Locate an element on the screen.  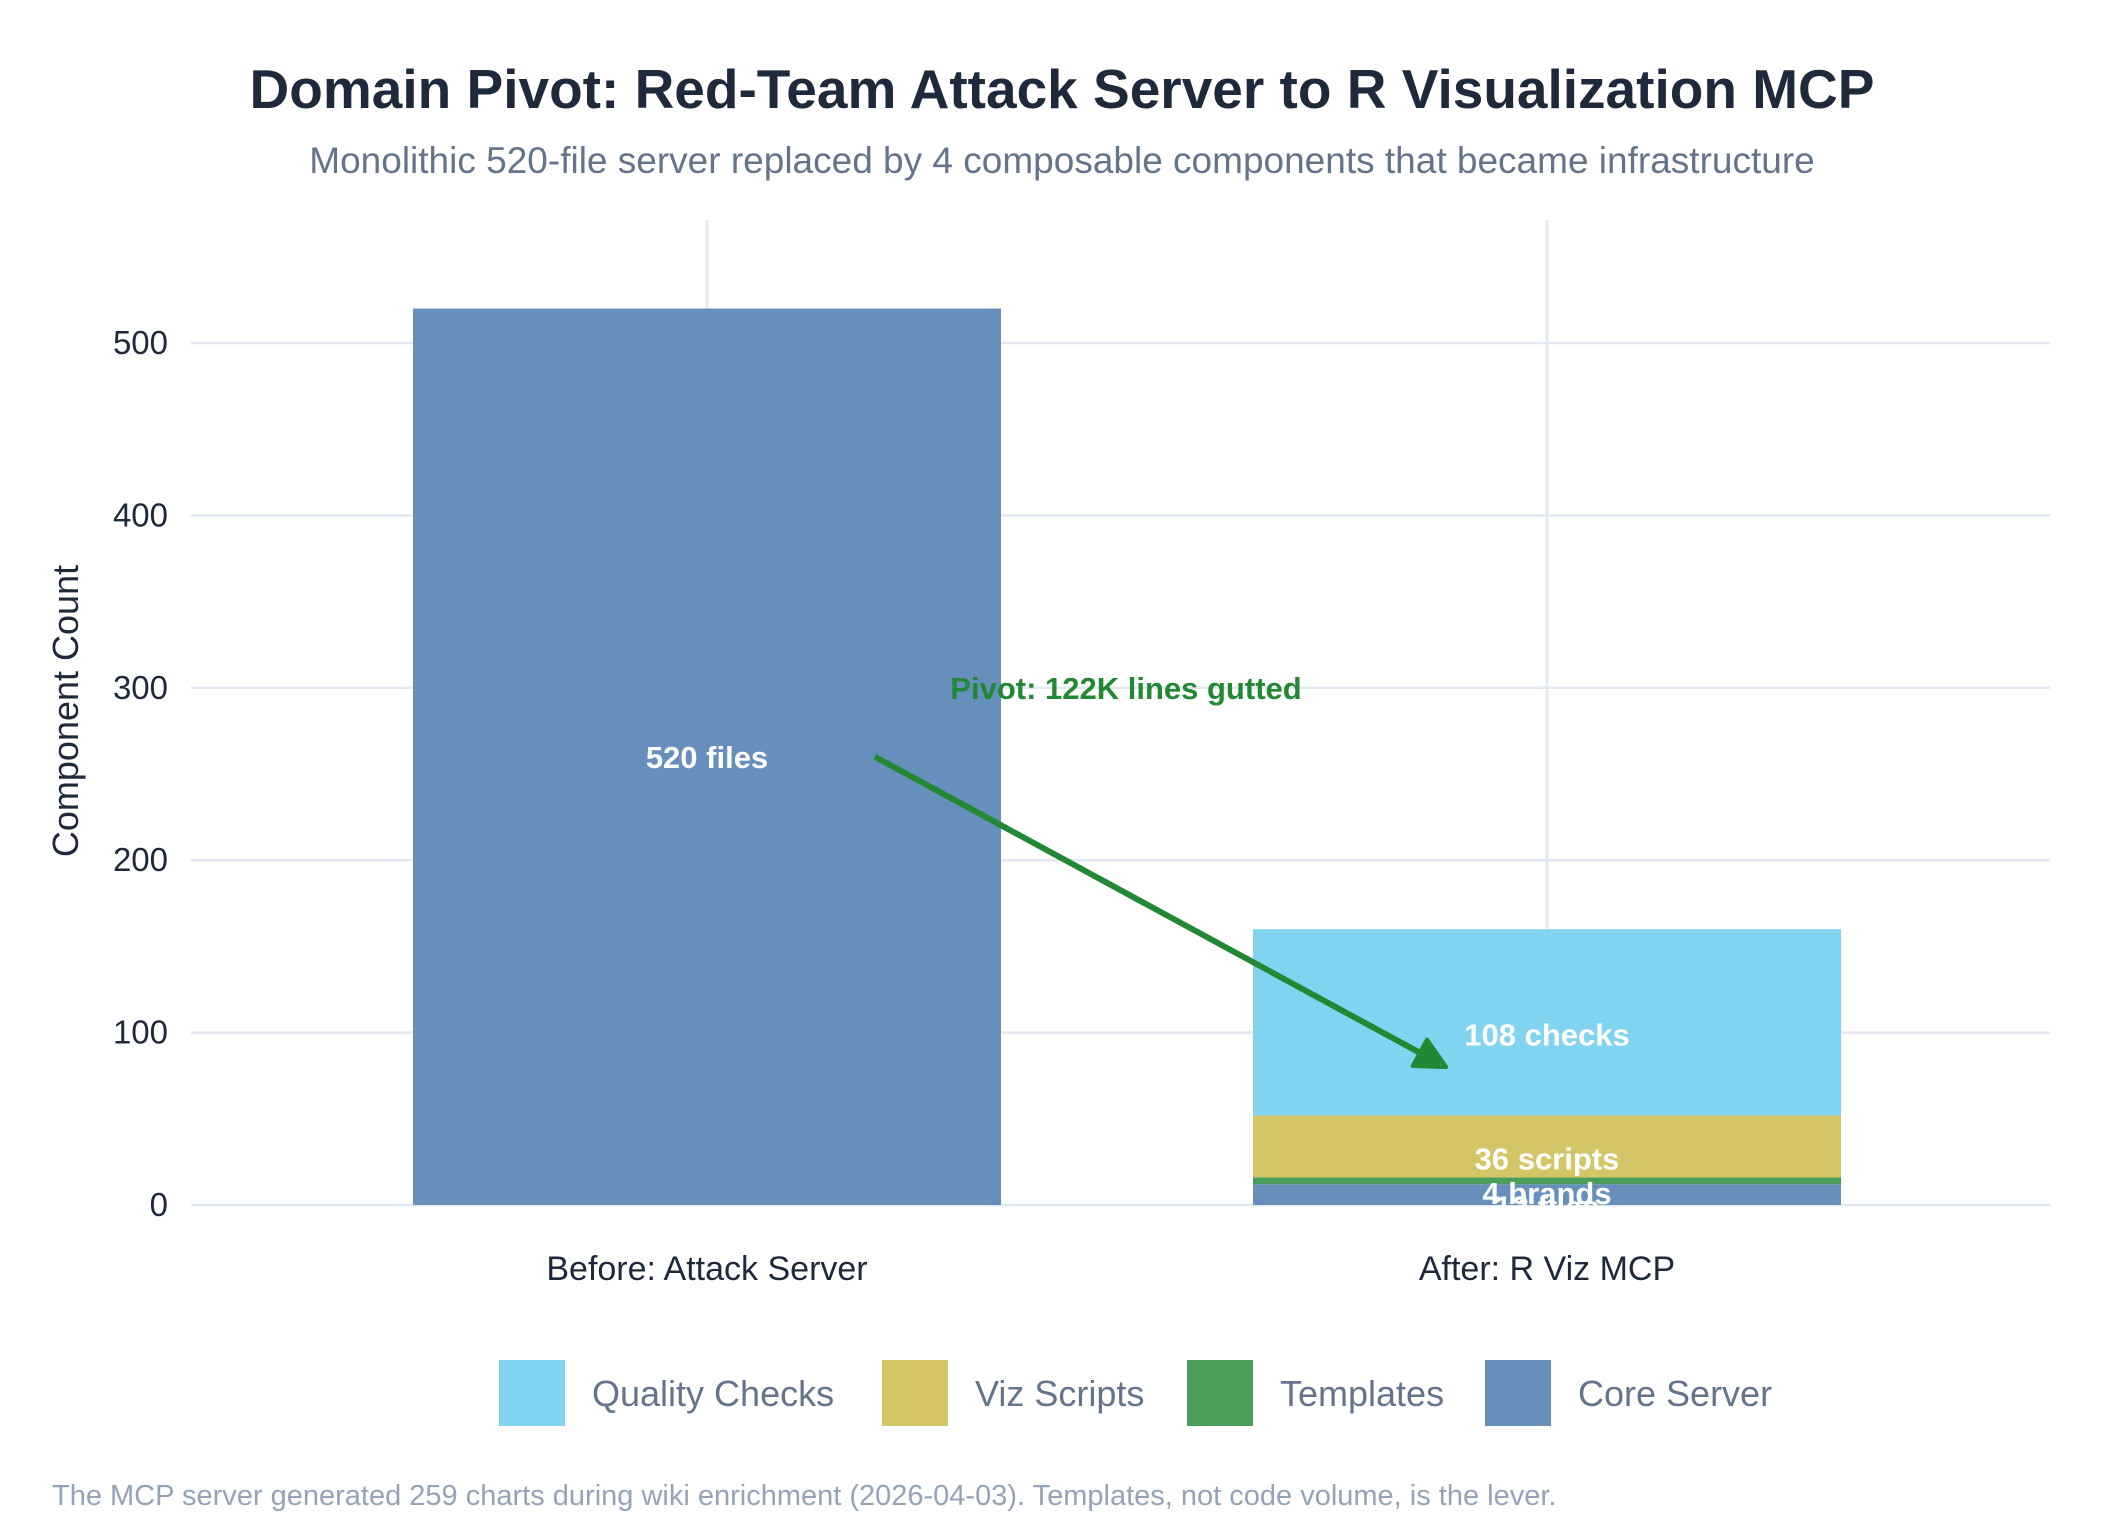
legend-item: Viz Scripts is located at coordinates (1013, 1393).